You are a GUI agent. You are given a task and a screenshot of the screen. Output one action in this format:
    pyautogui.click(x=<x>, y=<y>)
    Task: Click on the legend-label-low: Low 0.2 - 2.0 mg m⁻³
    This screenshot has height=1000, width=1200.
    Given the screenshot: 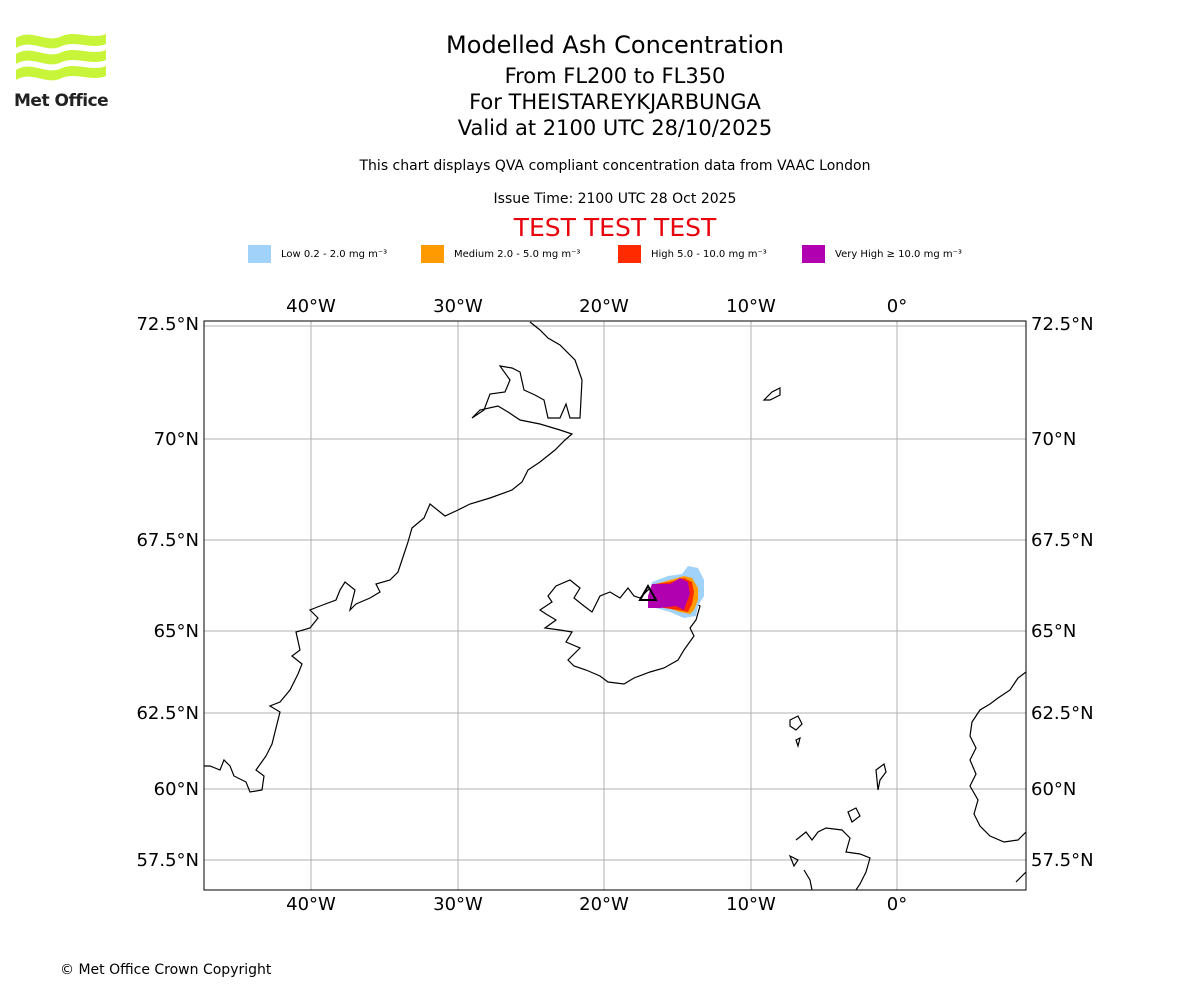 What is the action you would take?
    pyautogui.click(x=334, y=254)
    